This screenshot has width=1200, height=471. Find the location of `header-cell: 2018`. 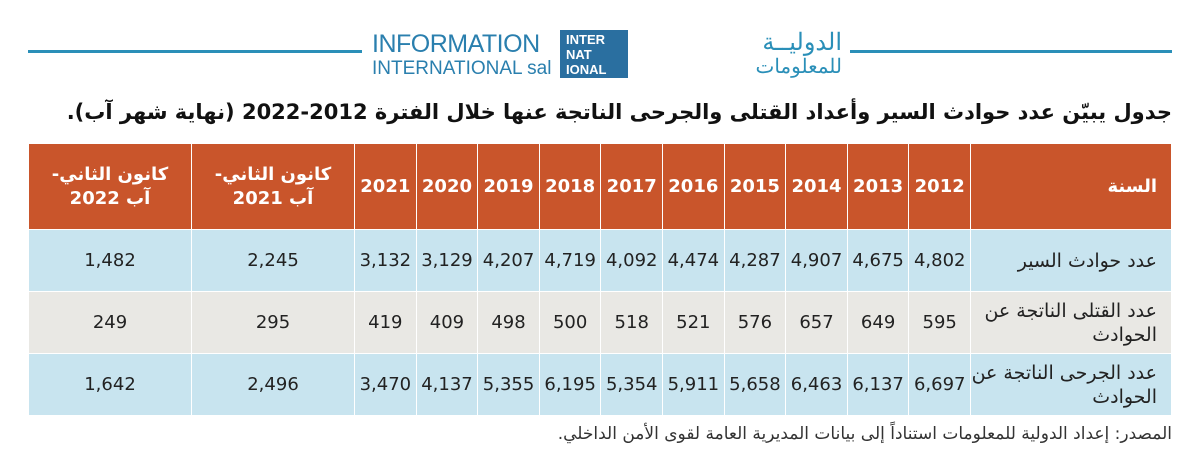

header-cell: 2018 is located at coordinates (570, 186).